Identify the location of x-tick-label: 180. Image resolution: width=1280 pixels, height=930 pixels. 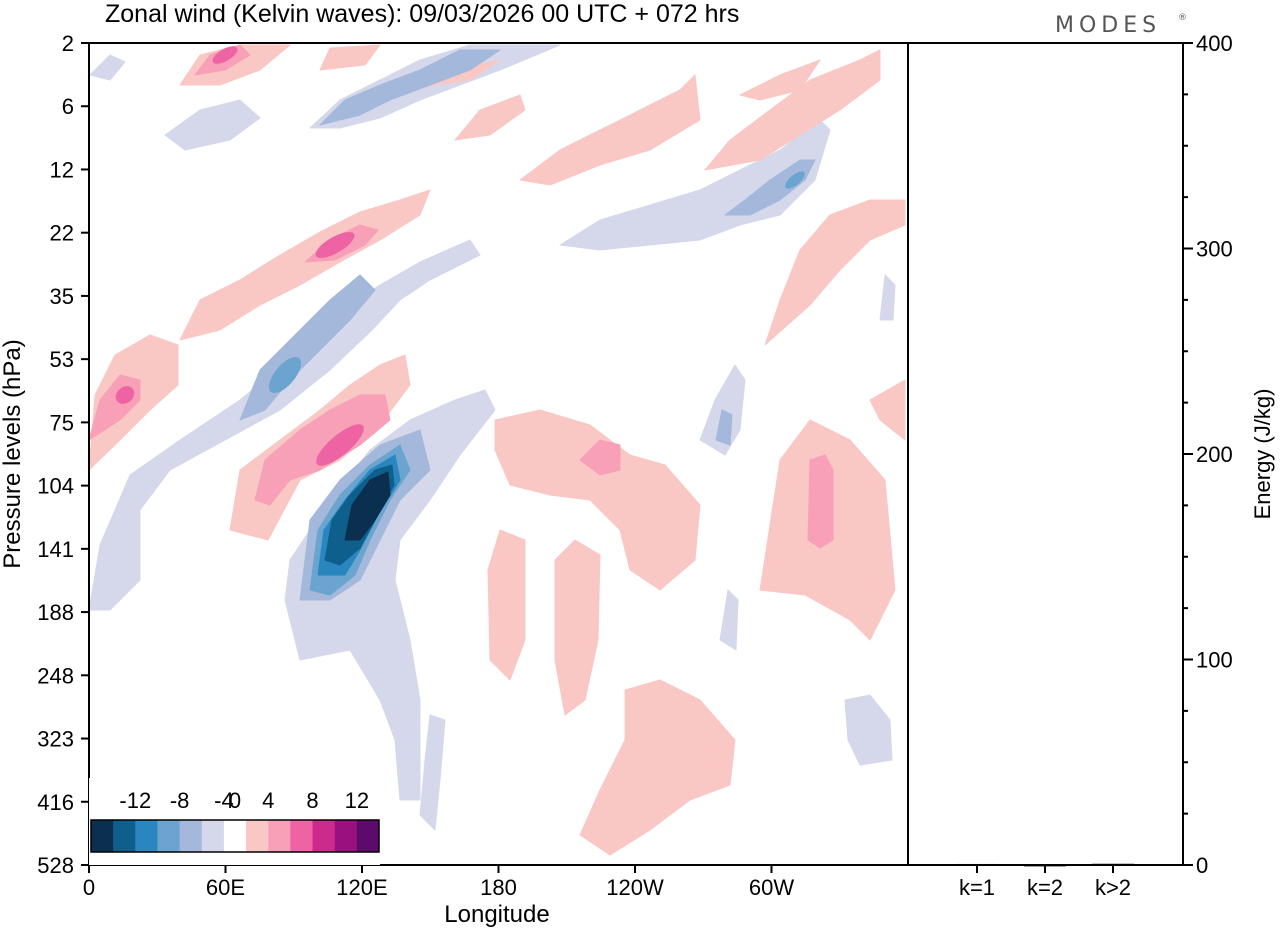
(498, 887).